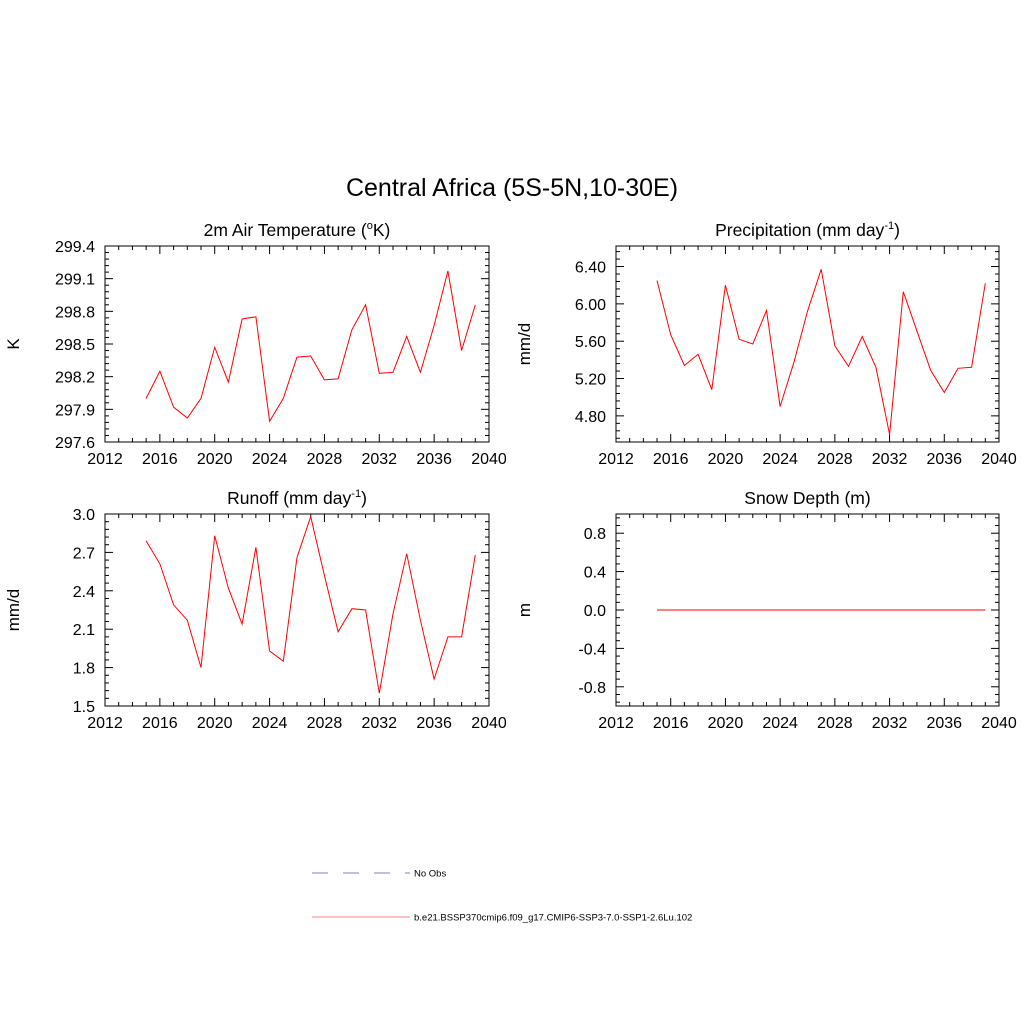 This screenshot has height=1024, width=1024. Describe the element at coordinates (75, 410) in the screenshot. I see `y-tick-label: 297.9` at that location.